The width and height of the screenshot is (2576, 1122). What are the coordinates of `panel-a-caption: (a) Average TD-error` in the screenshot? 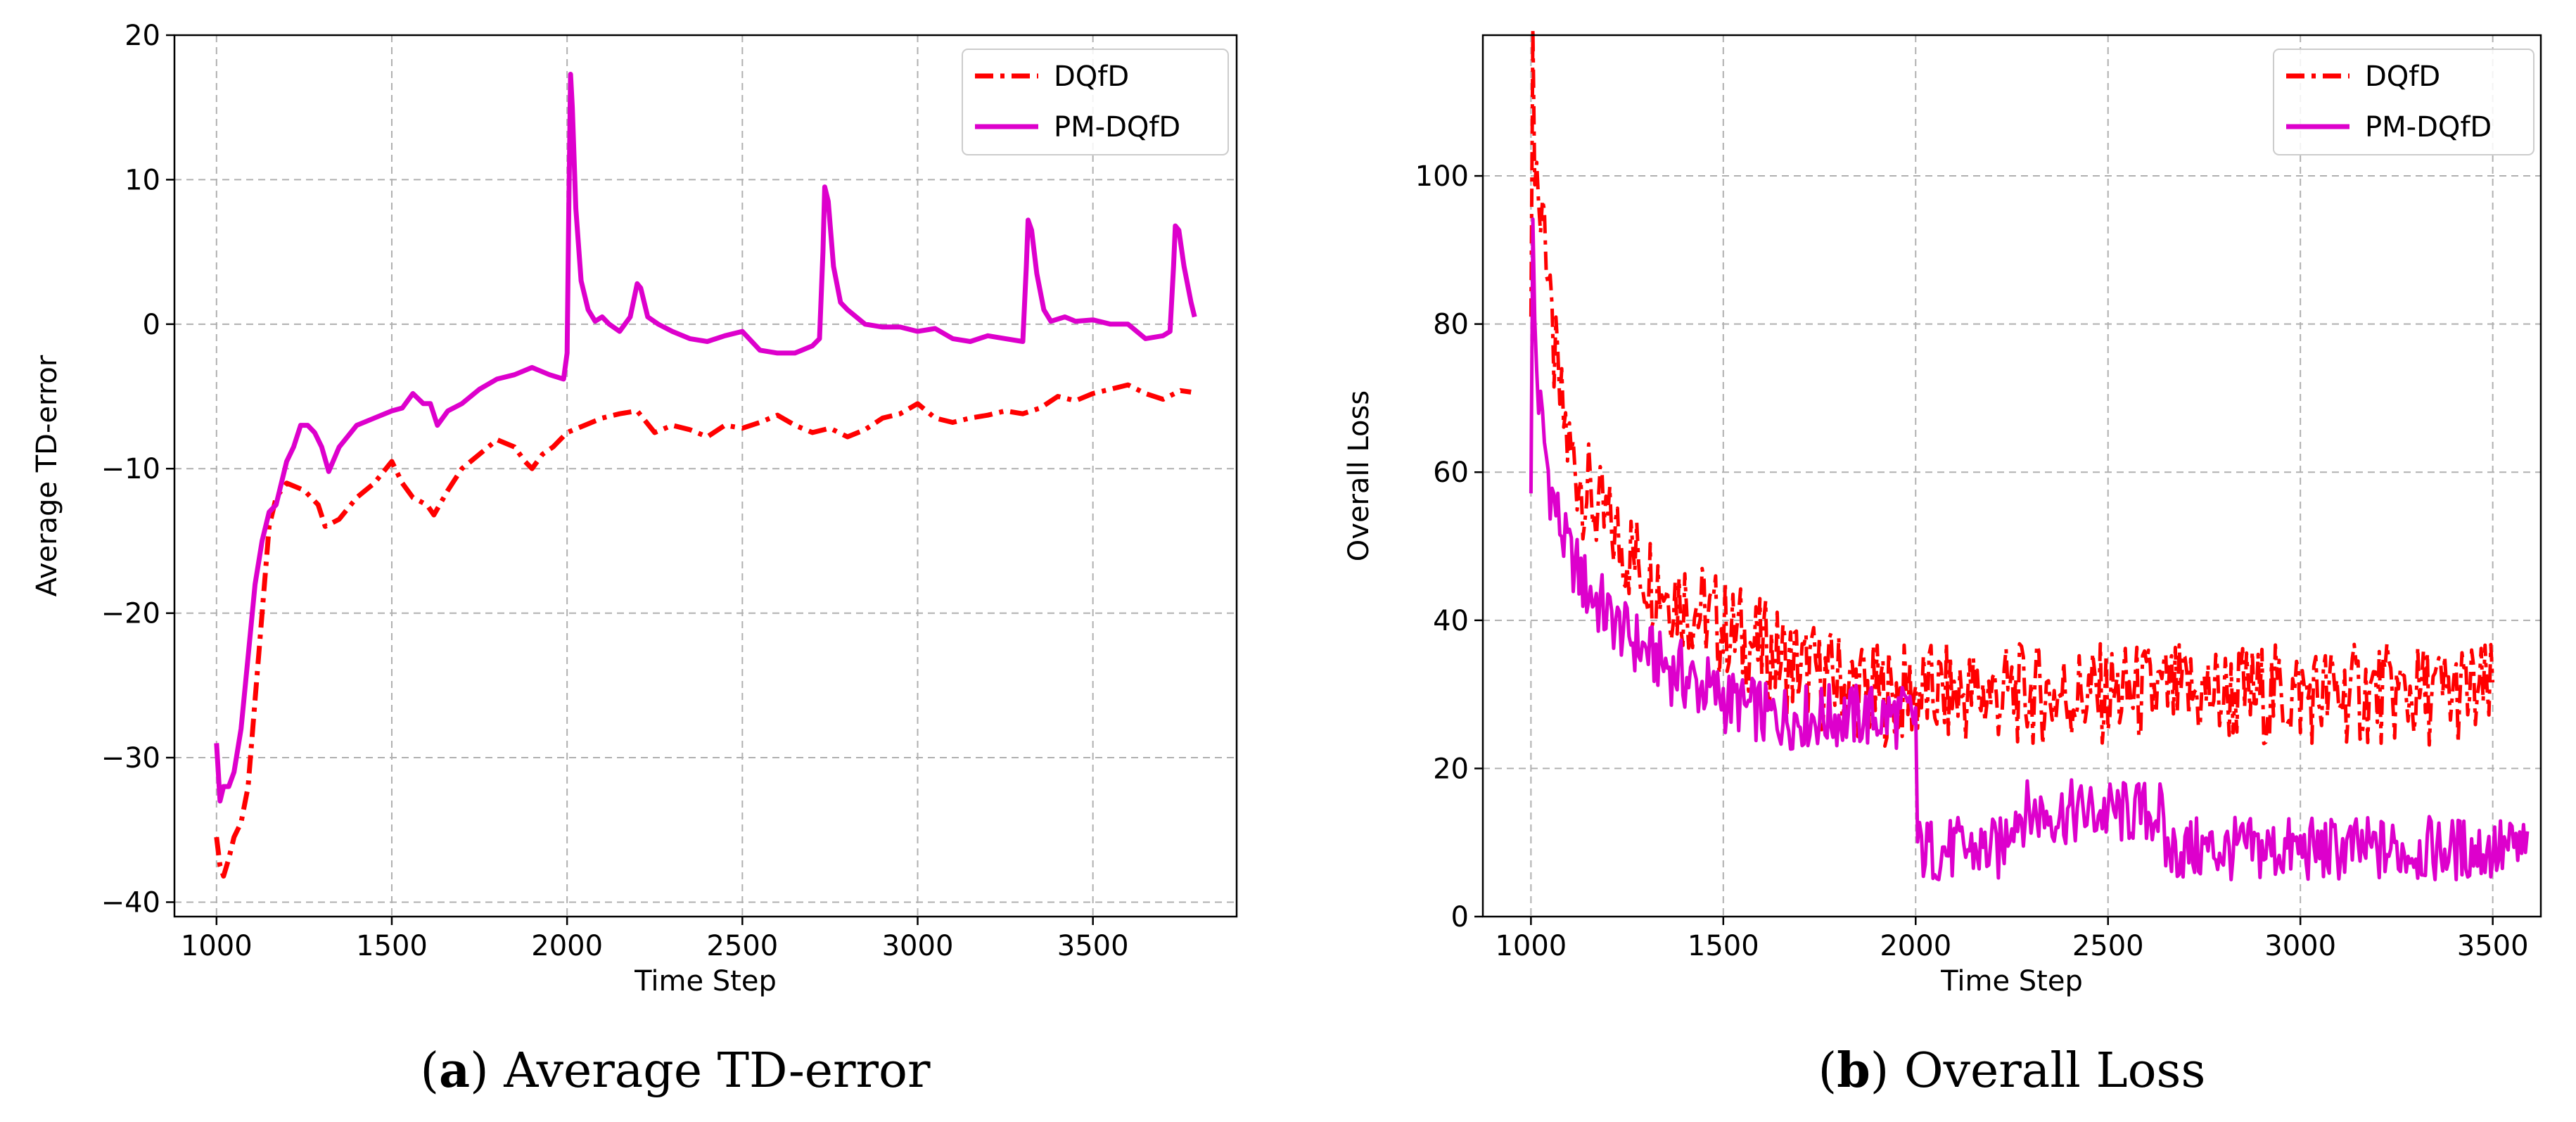 It's located at (676, 1071).